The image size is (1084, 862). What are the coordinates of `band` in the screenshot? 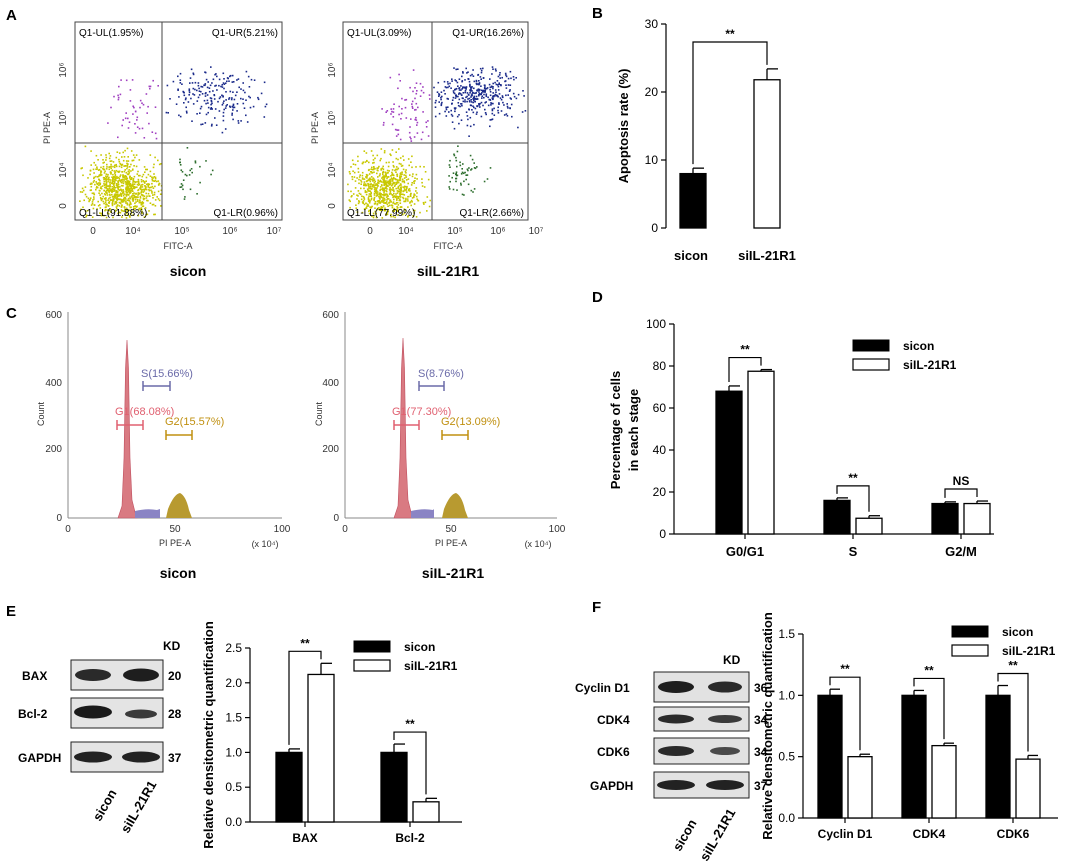 It's located at (93, 712).